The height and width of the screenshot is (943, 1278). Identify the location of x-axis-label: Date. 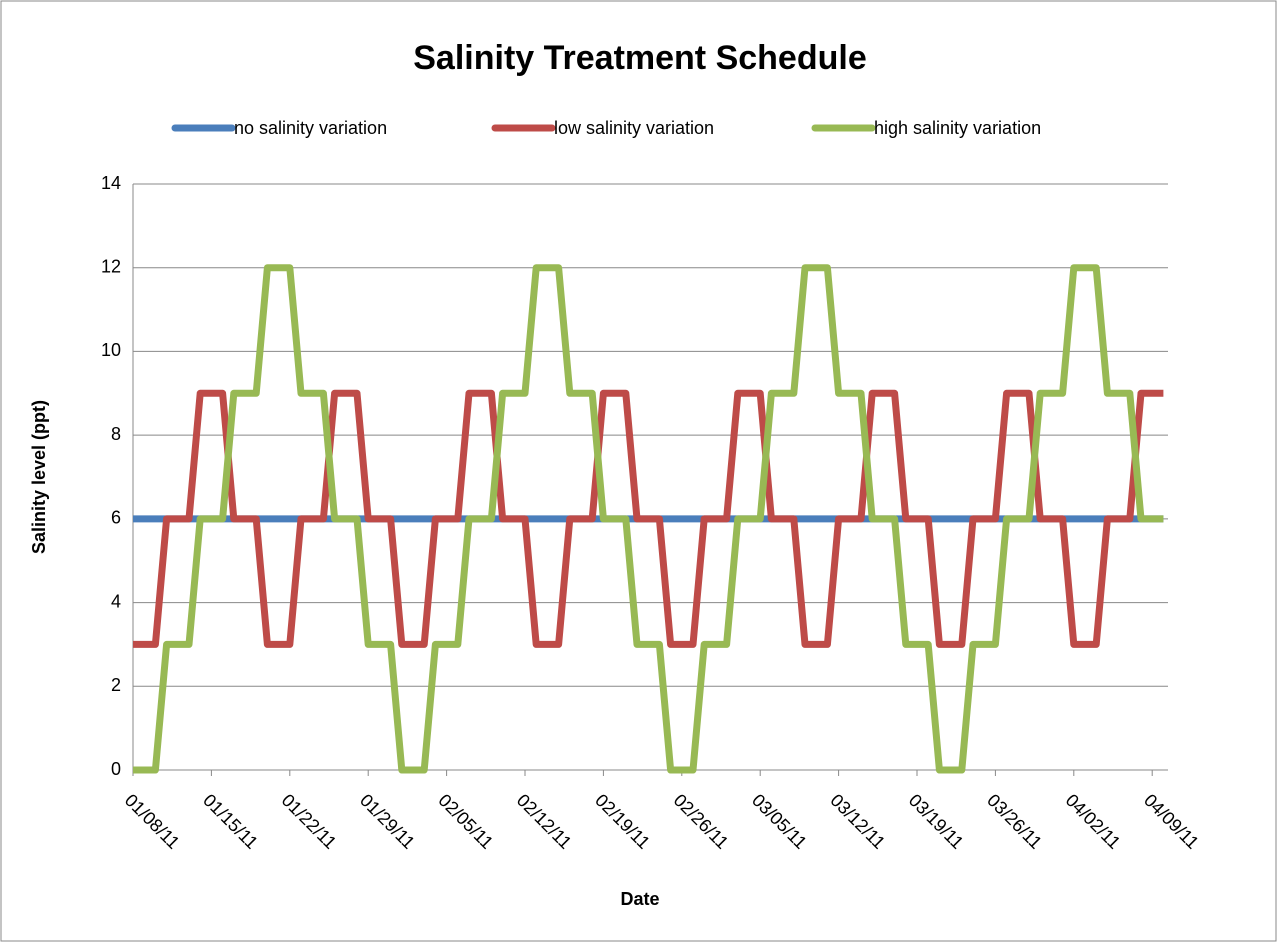
(639, 899).